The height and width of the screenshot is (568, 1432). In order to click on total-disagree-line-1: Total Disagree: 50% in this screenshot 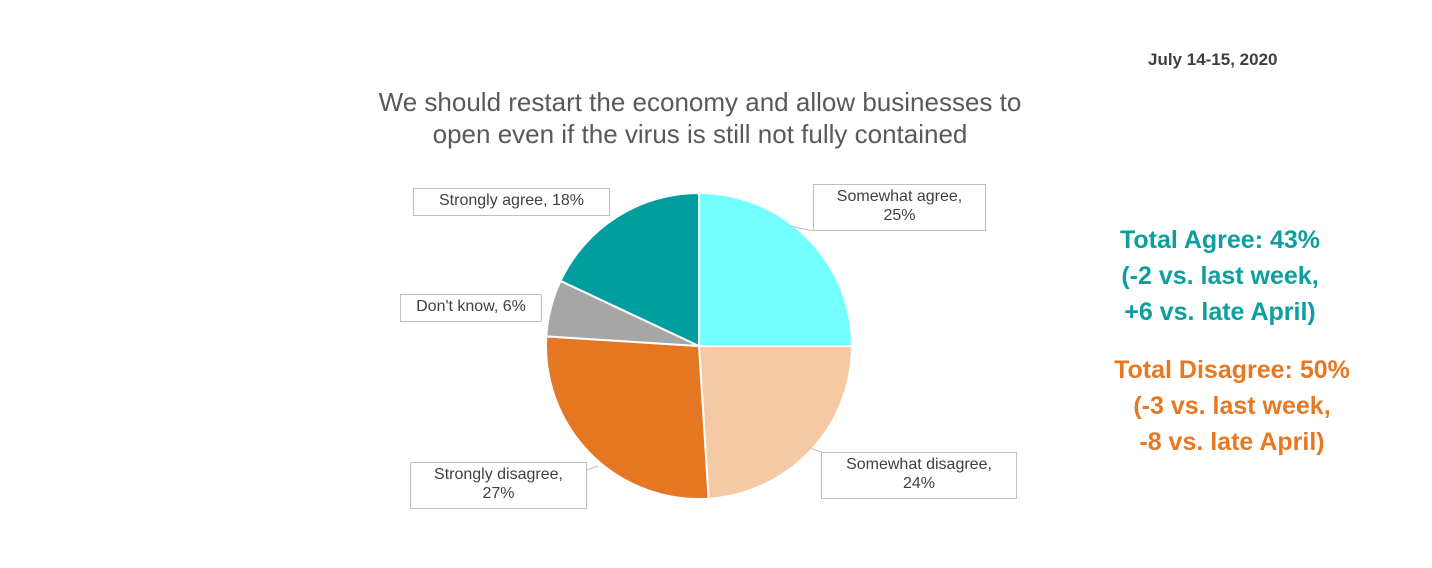, I will do `click(1232, 370)`.